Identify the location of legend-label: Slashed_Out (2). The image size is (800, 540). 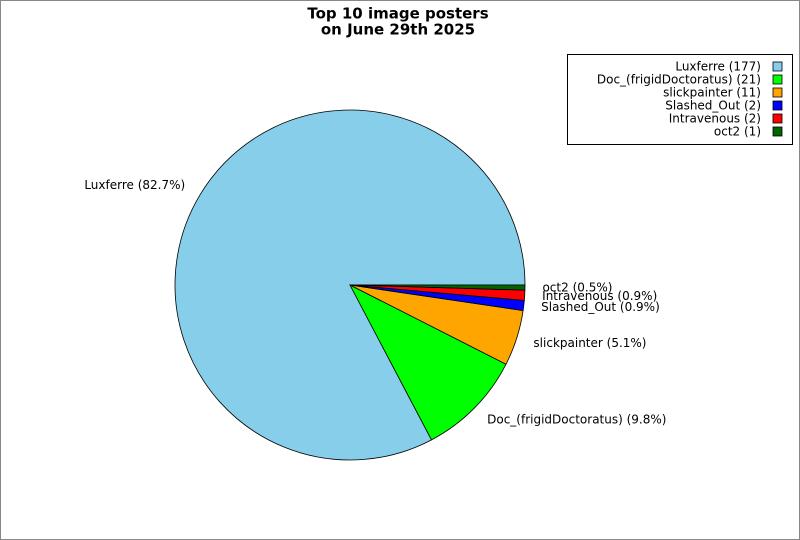
(713, 106).